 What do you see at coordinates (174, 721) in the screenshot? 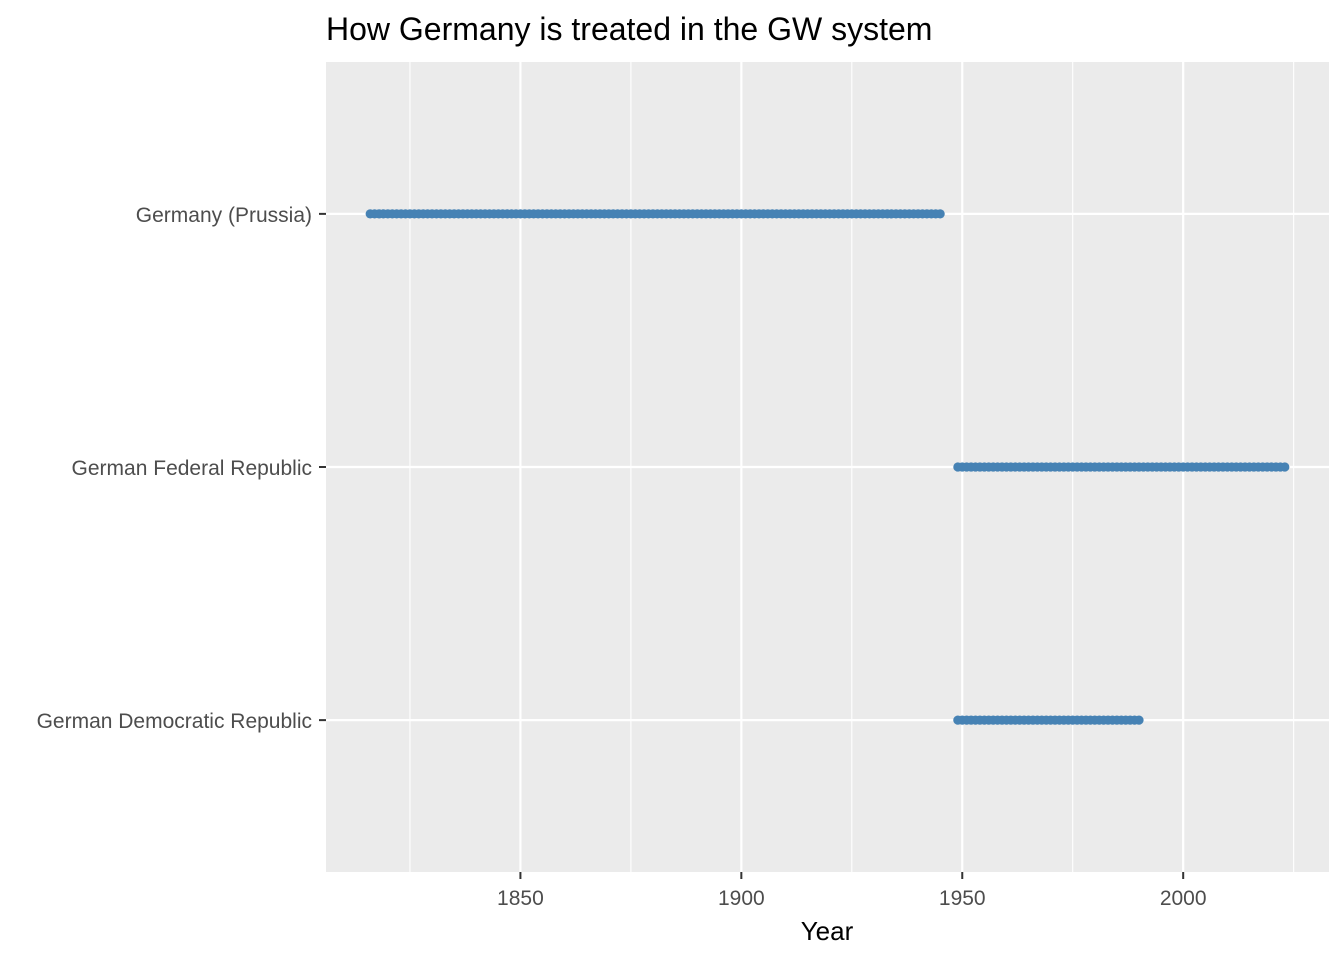
I see `y-tick-label: German Democratic Republic` at bounding box center [174, 721].